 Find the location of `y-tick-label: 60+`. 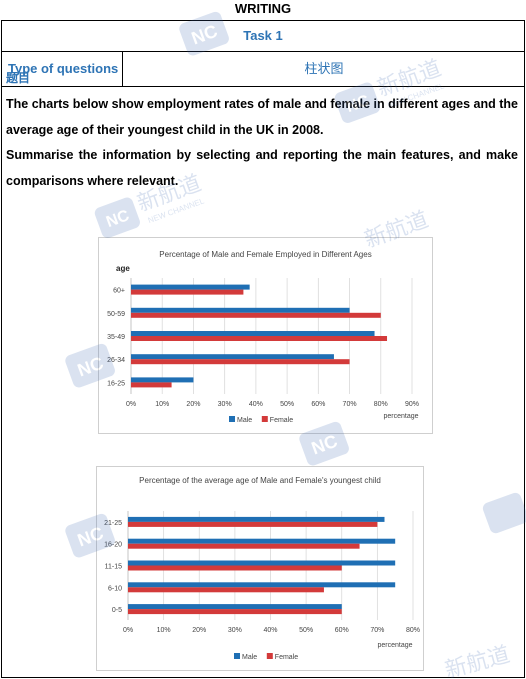

y-tick-label: 60+ is located at coordinates (119, 291).